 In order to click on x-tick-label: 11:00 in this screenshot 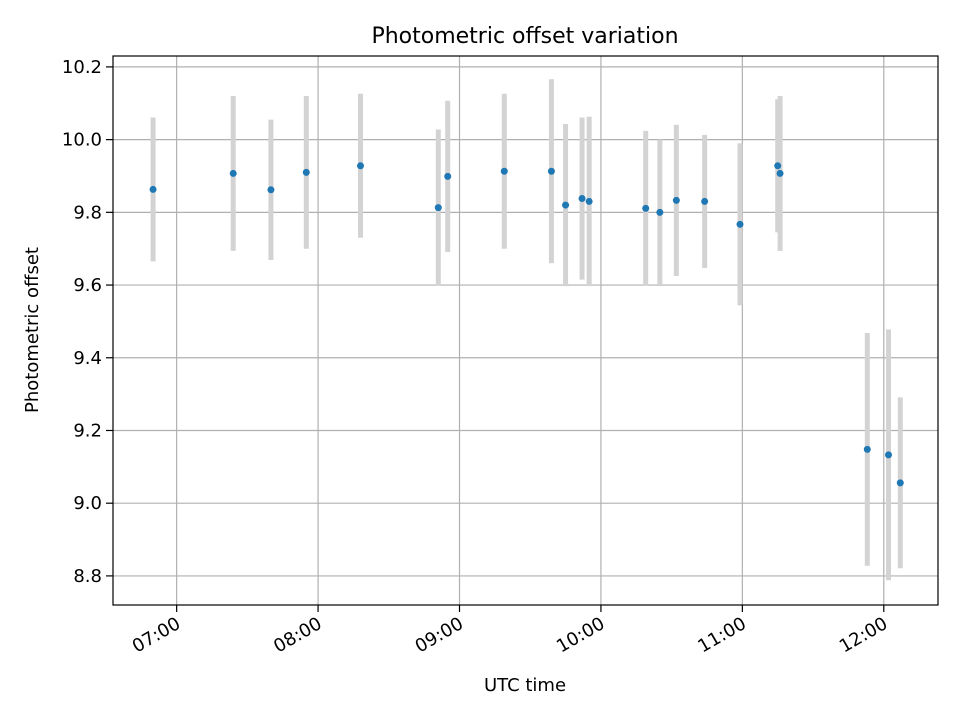, I will do `click(721, 635)`.